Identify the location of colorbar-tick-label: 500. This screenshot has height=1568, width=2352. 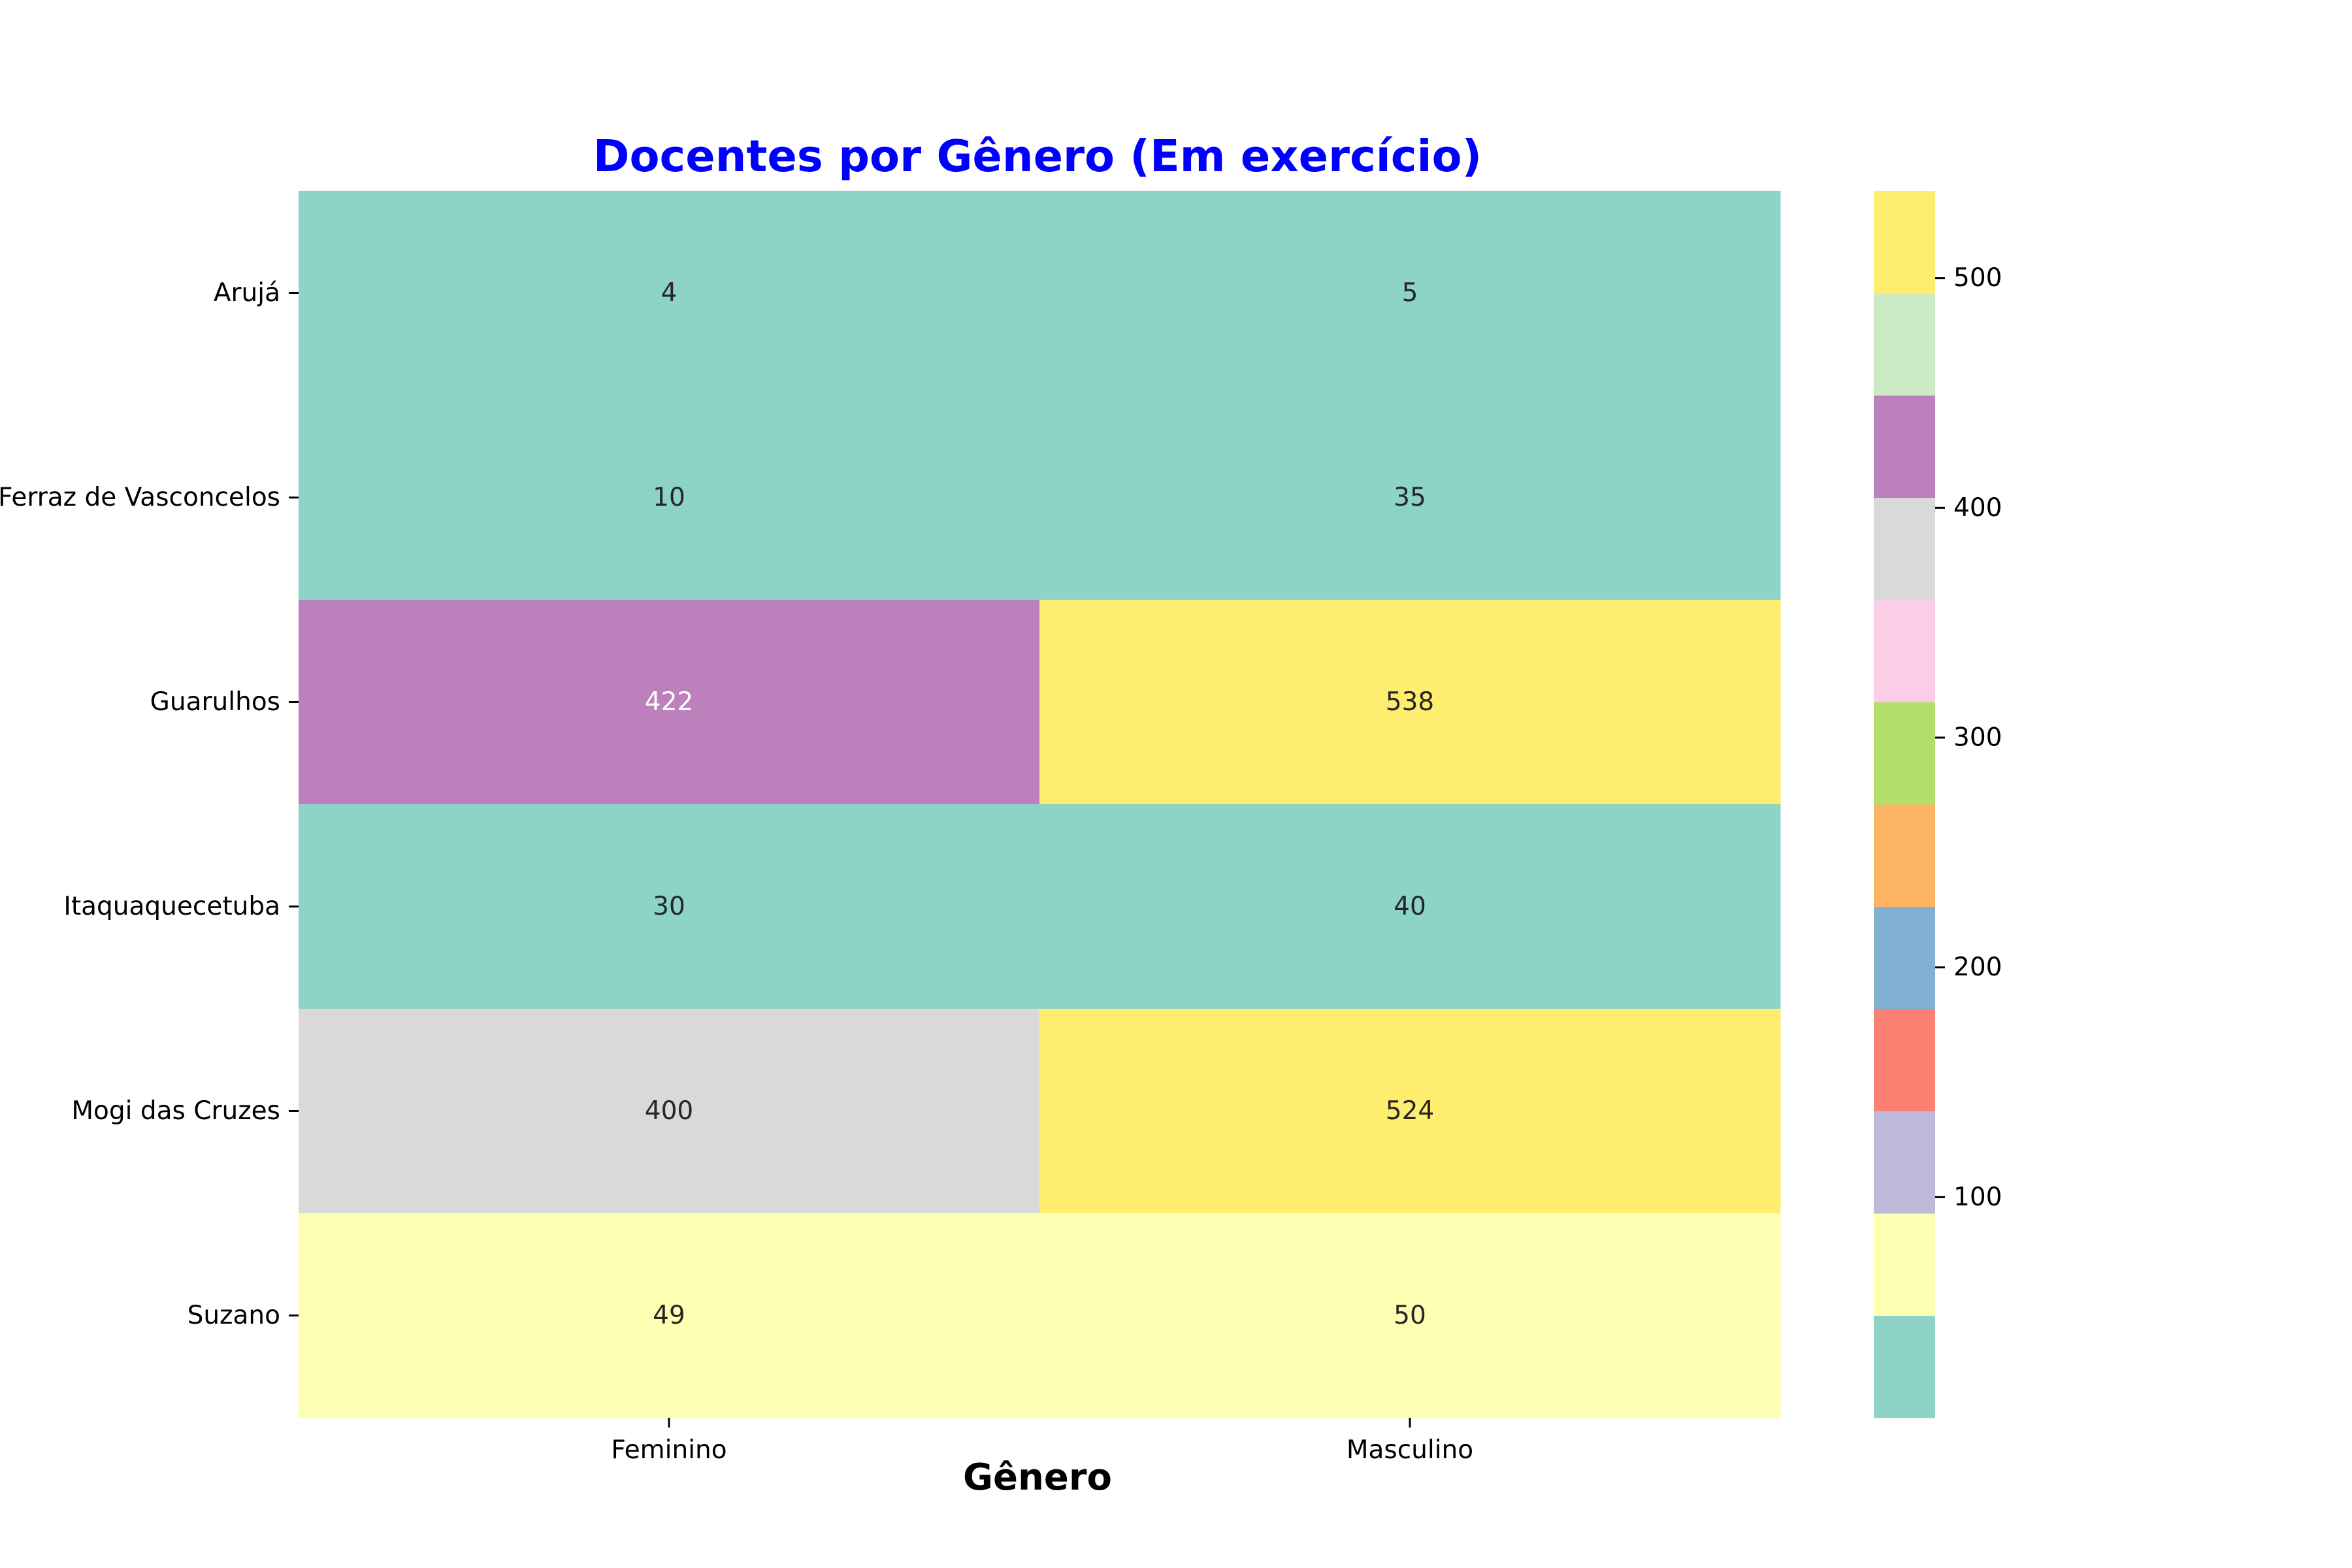
(1977, 278).